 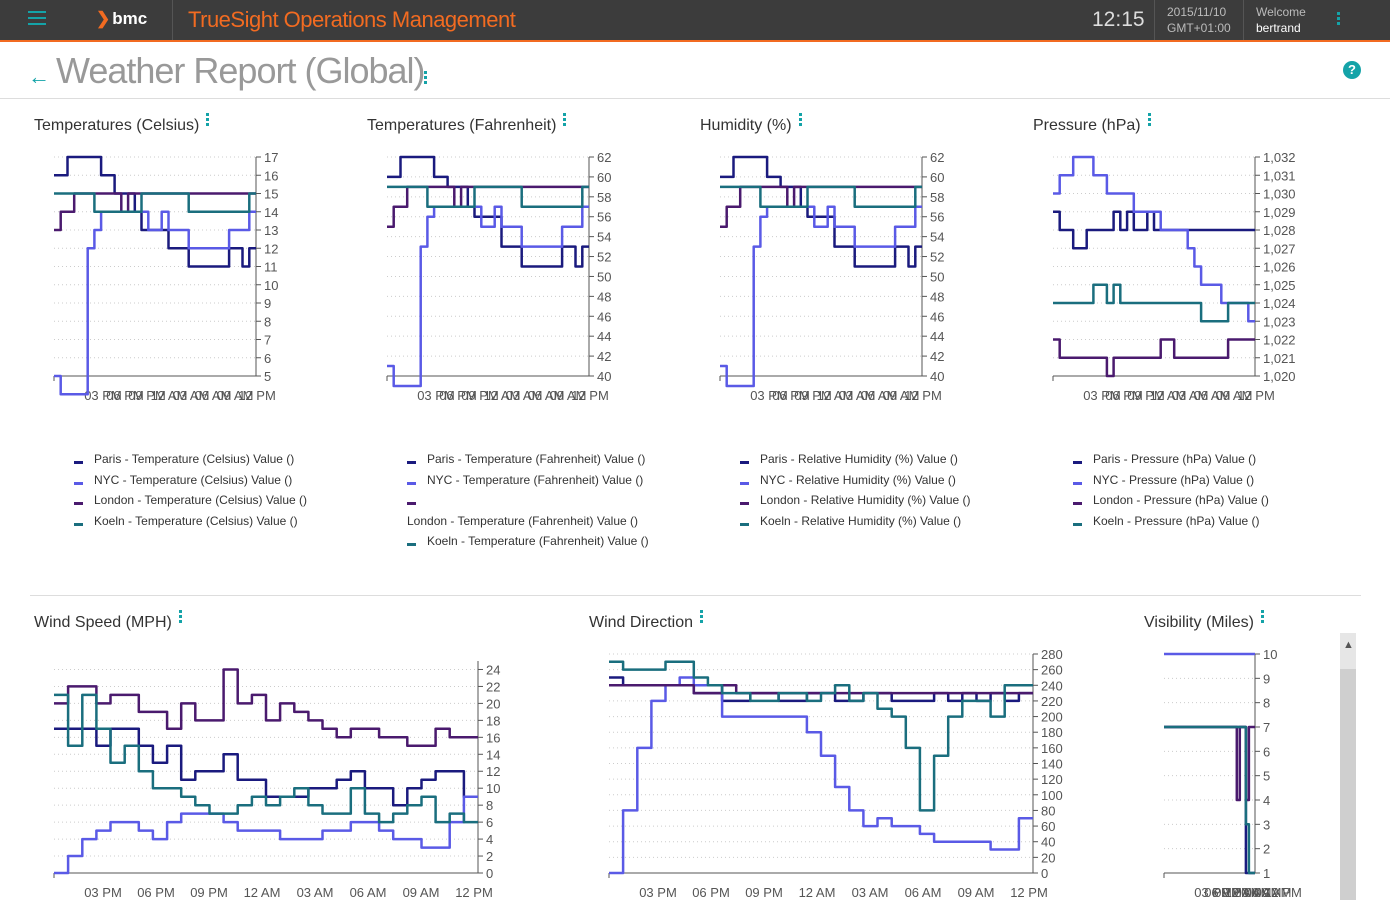 What do you see at coordinates (604, 376) in the screenshot?
I see `y-tick-label: 40` at bounding box center [604, 376].